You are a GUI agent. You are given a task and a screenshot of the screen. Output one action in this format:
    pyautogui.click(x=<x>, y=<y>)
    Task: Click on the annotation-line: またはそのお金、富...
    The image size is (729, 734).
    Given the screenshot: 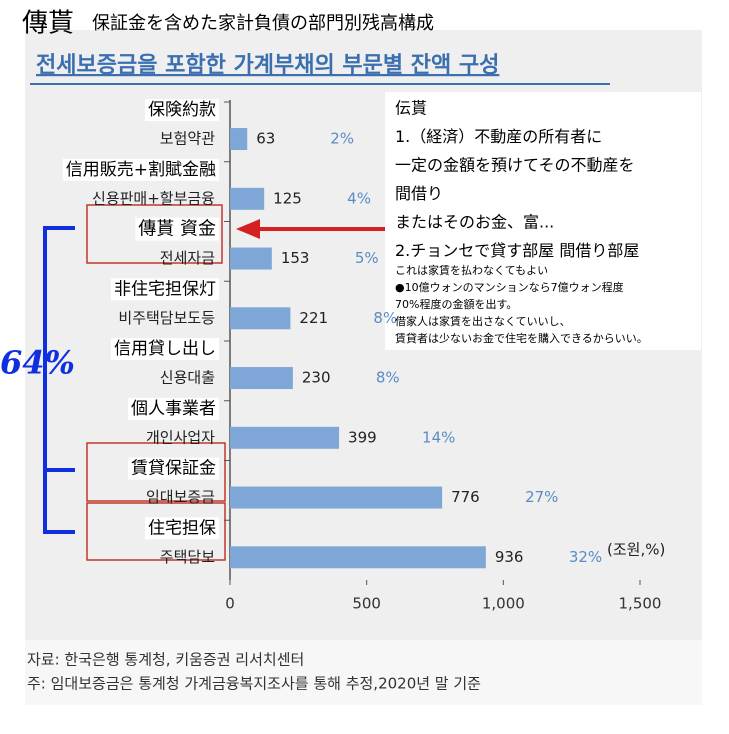 What is the action you would take?
    pyautogui.click(x=474, y=222)
    